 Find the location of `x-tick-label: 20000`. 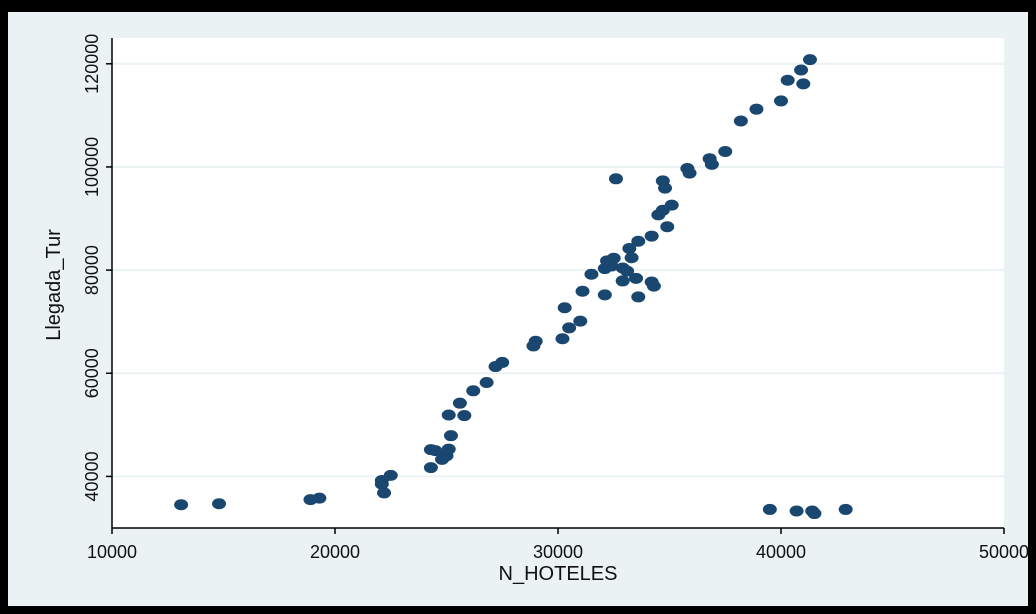

x-tick-label: 20000 is located at coordinates (335, 552).